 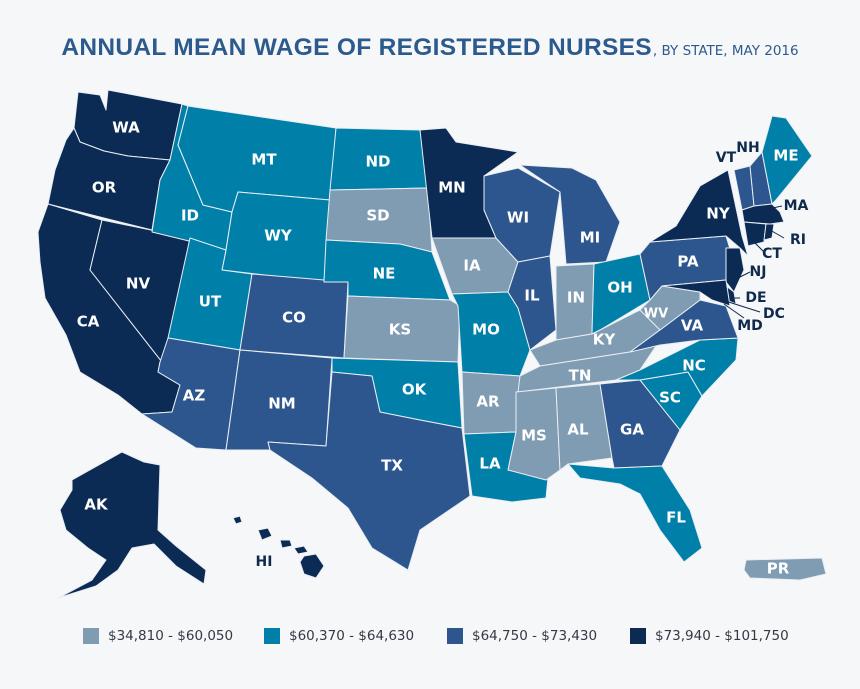 I want to click on label-nc: NC, so click(x=694, y=366).